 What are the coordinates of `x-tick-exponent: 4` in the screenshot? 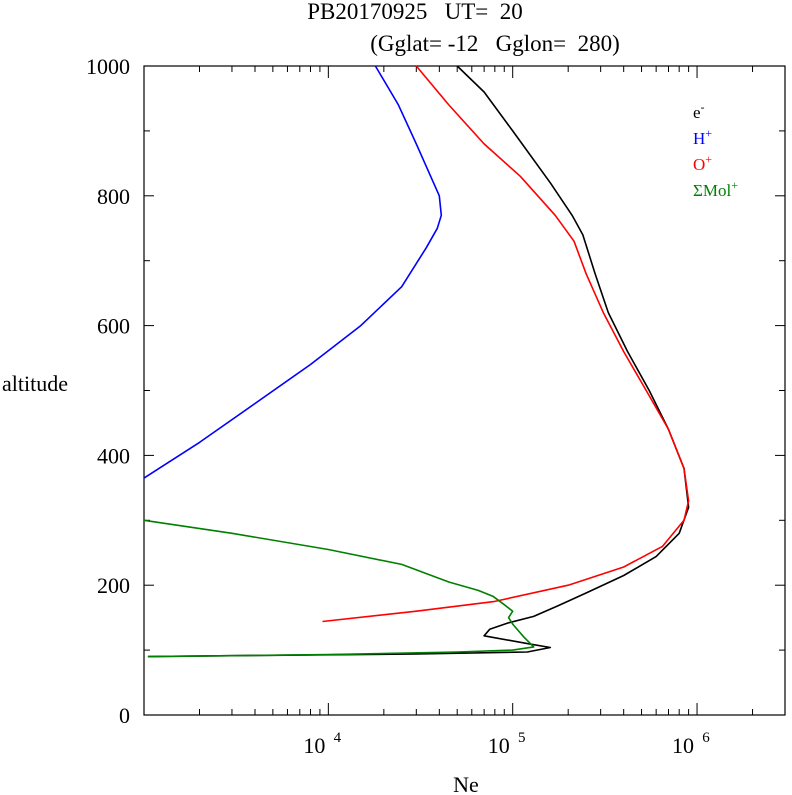 It's located at (338, 738).